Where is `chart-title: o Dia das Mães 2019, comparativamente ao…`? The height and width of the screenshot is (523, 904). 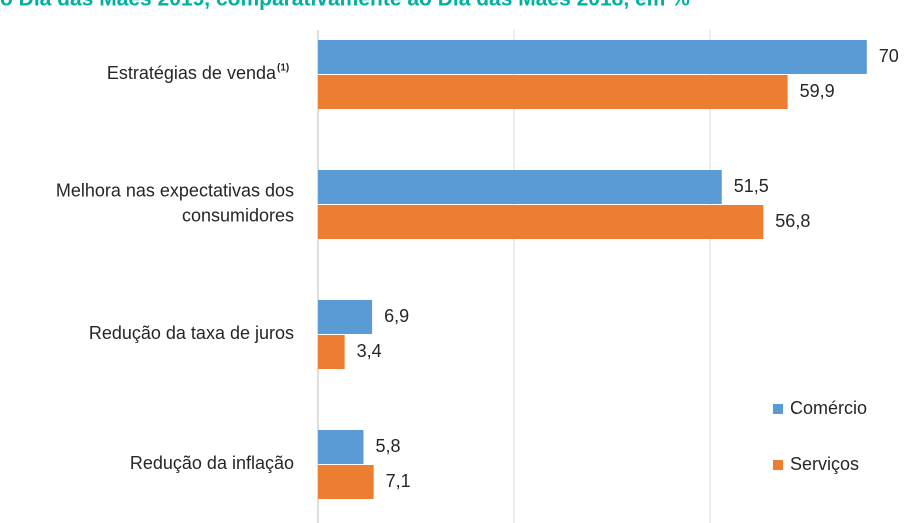 chart-title: o Dia das Mães 2019, comparativamente ao… is located at coordinates (345, 5).